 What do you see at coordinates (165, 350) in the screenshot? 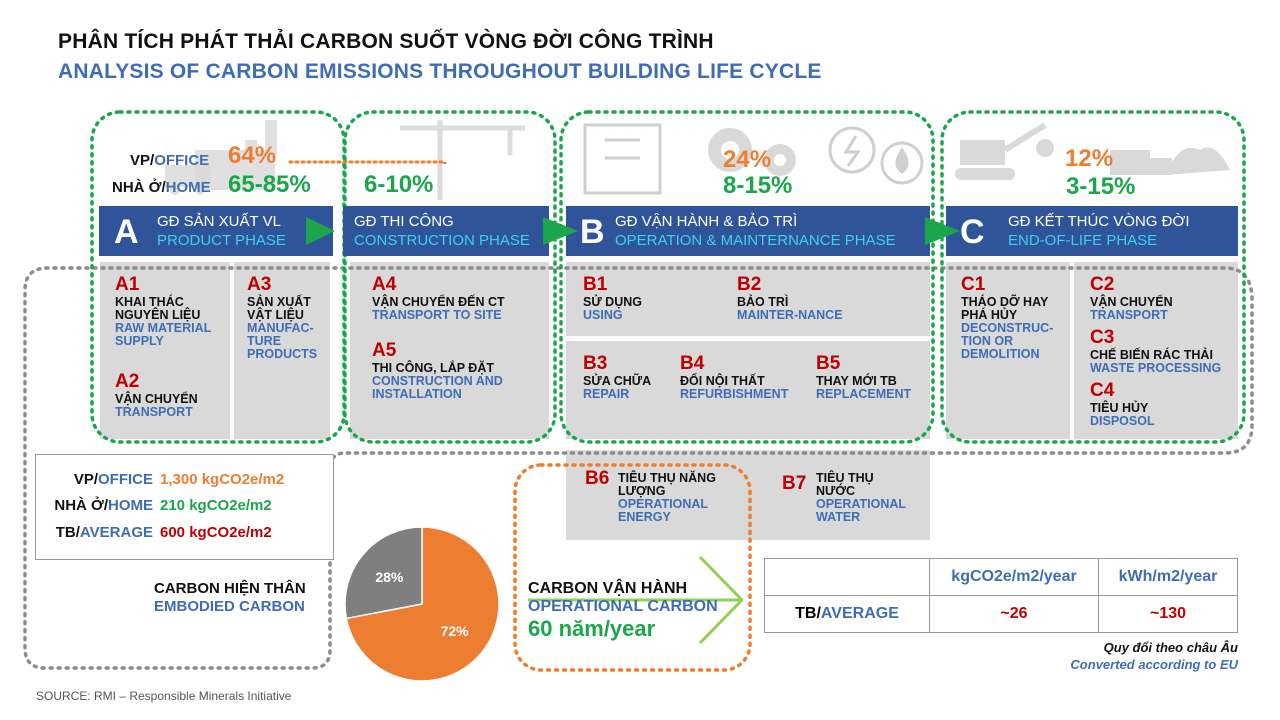
I see `panel-a1-a2` at bounding box center [165, 350].